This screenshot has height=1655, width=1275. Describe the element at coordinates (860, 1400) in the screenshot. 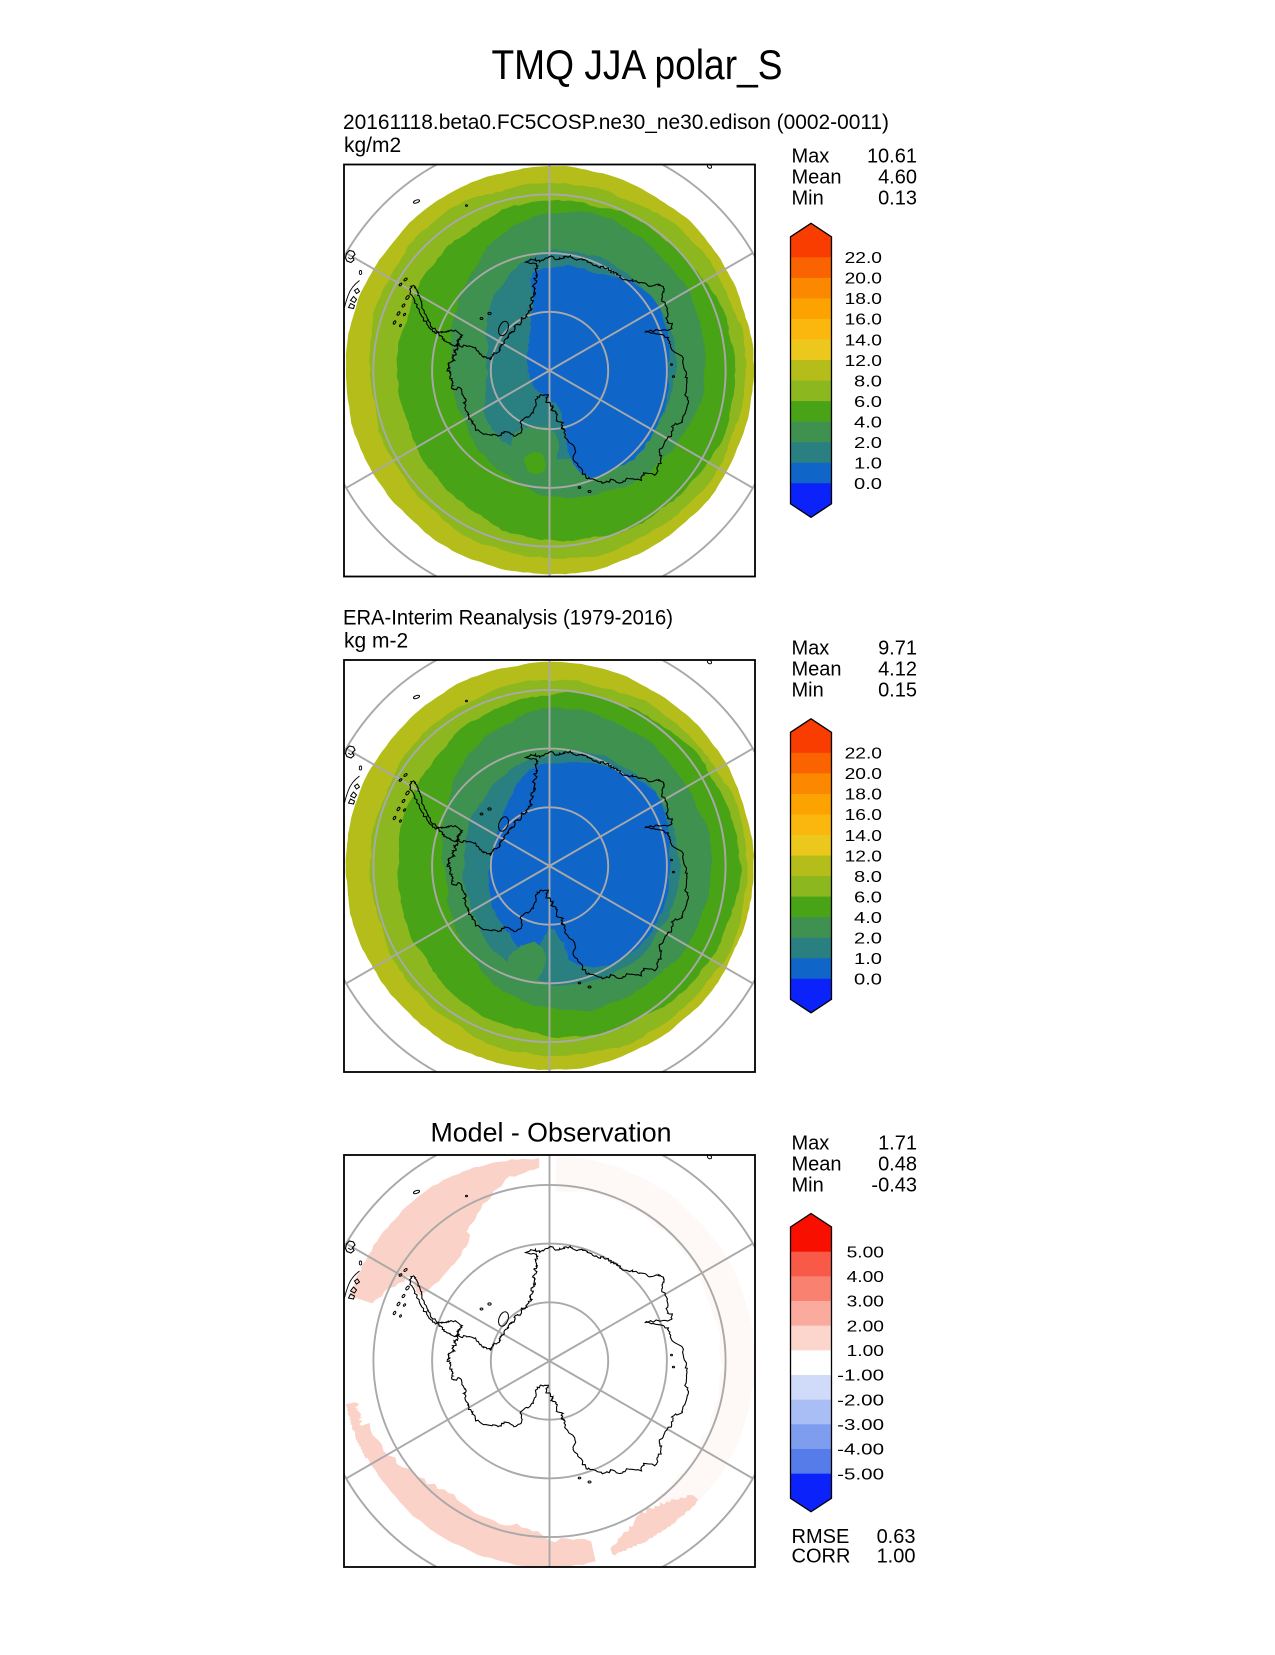

I see `svg-text: -2.00` at that location.